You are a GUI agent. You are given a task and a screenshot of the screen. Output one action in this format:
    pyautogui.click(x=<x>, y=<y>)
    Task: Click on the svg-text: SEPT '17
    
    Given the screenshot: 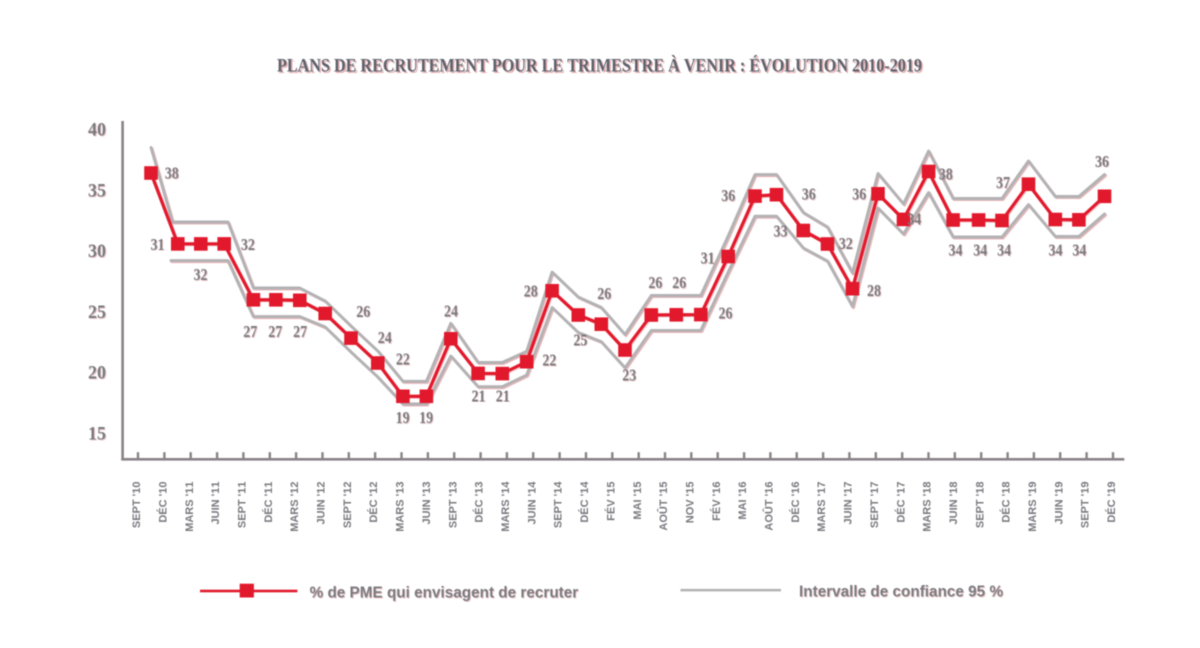 What is the action you would take?
    pyautogui.click(x=875, y=505)
    